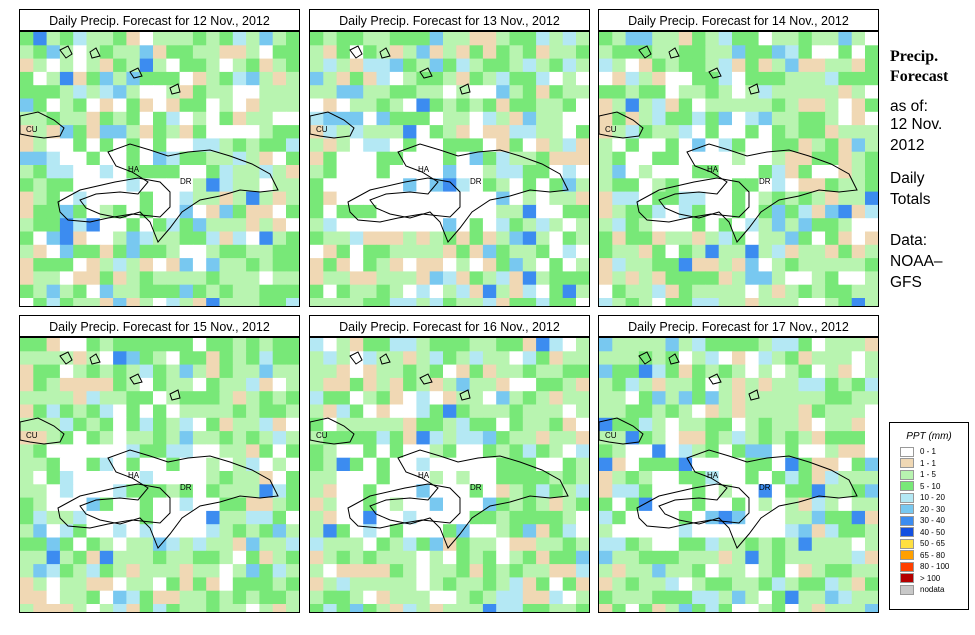 The width and height of the screenshot is (975, 635). Describe the element at coordinates (332, 431) in the screenshot. I see `cuba-coastline` at that location.